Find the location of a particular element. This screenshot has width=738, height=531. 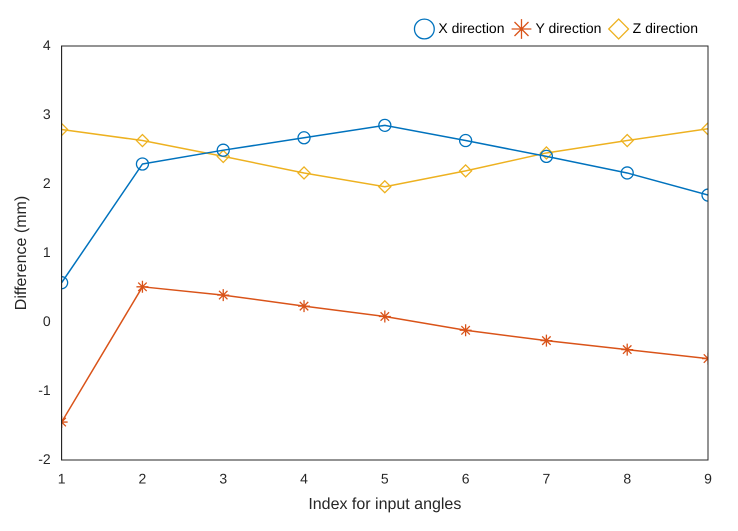

x-tick-label: 2 is located at coordinates (142, 478).